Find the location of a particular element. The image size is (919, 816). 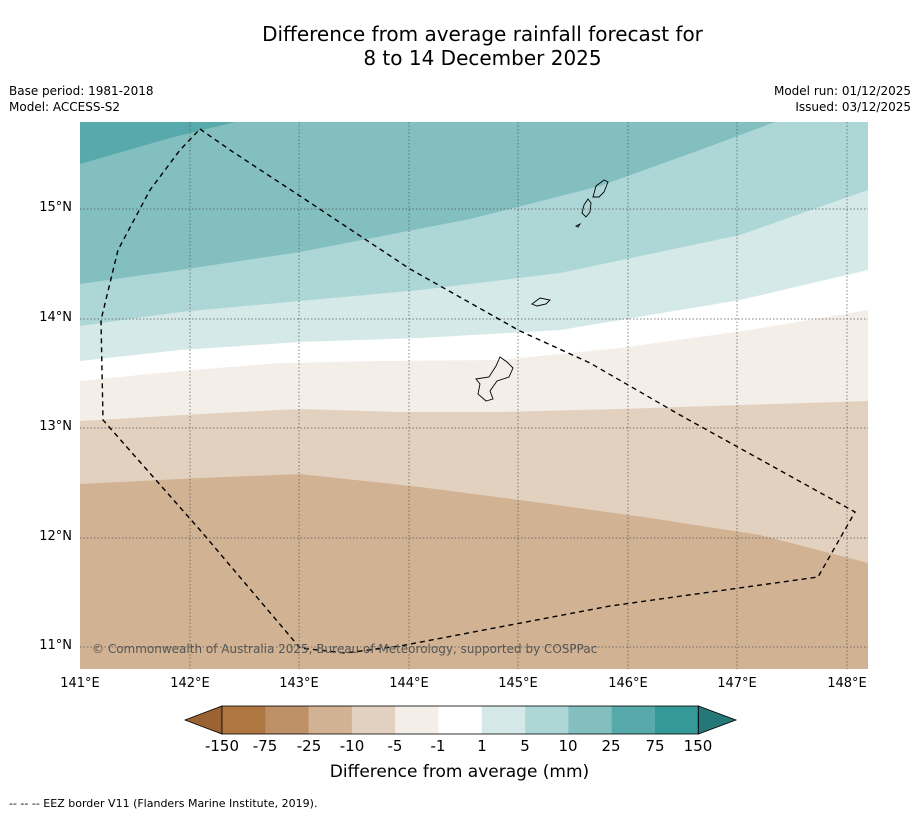

lon-label-145: 145°E is located at coordinates (518, 683).